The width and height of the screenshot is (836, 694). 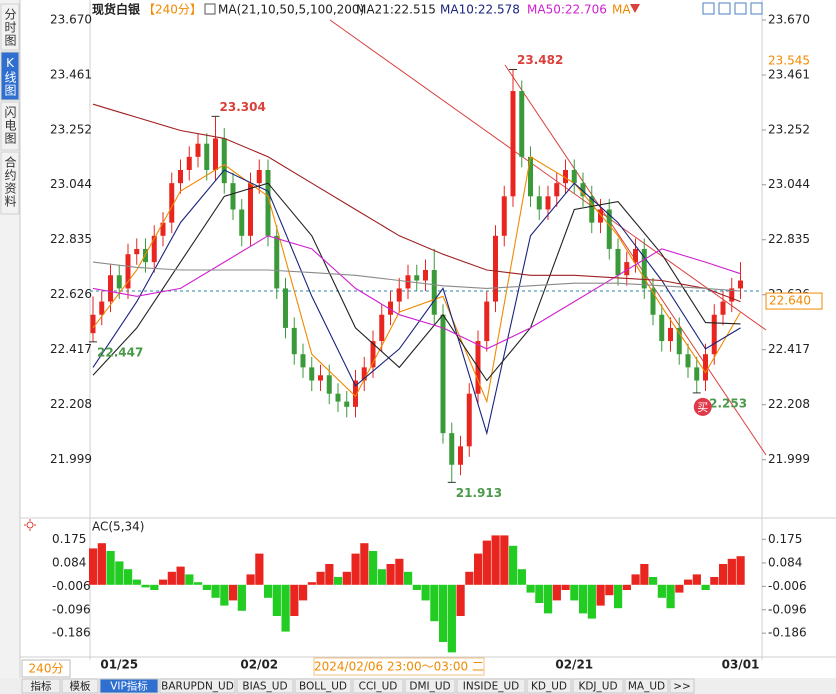 I want to click on footer-tab-label: BIAS_UD, so click(x=264, y=687).